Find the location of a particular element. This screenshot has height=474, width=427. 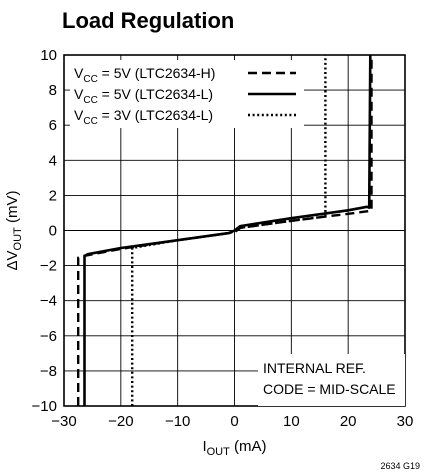

y-tick-label: 8 is located at coordinates (53, 90).